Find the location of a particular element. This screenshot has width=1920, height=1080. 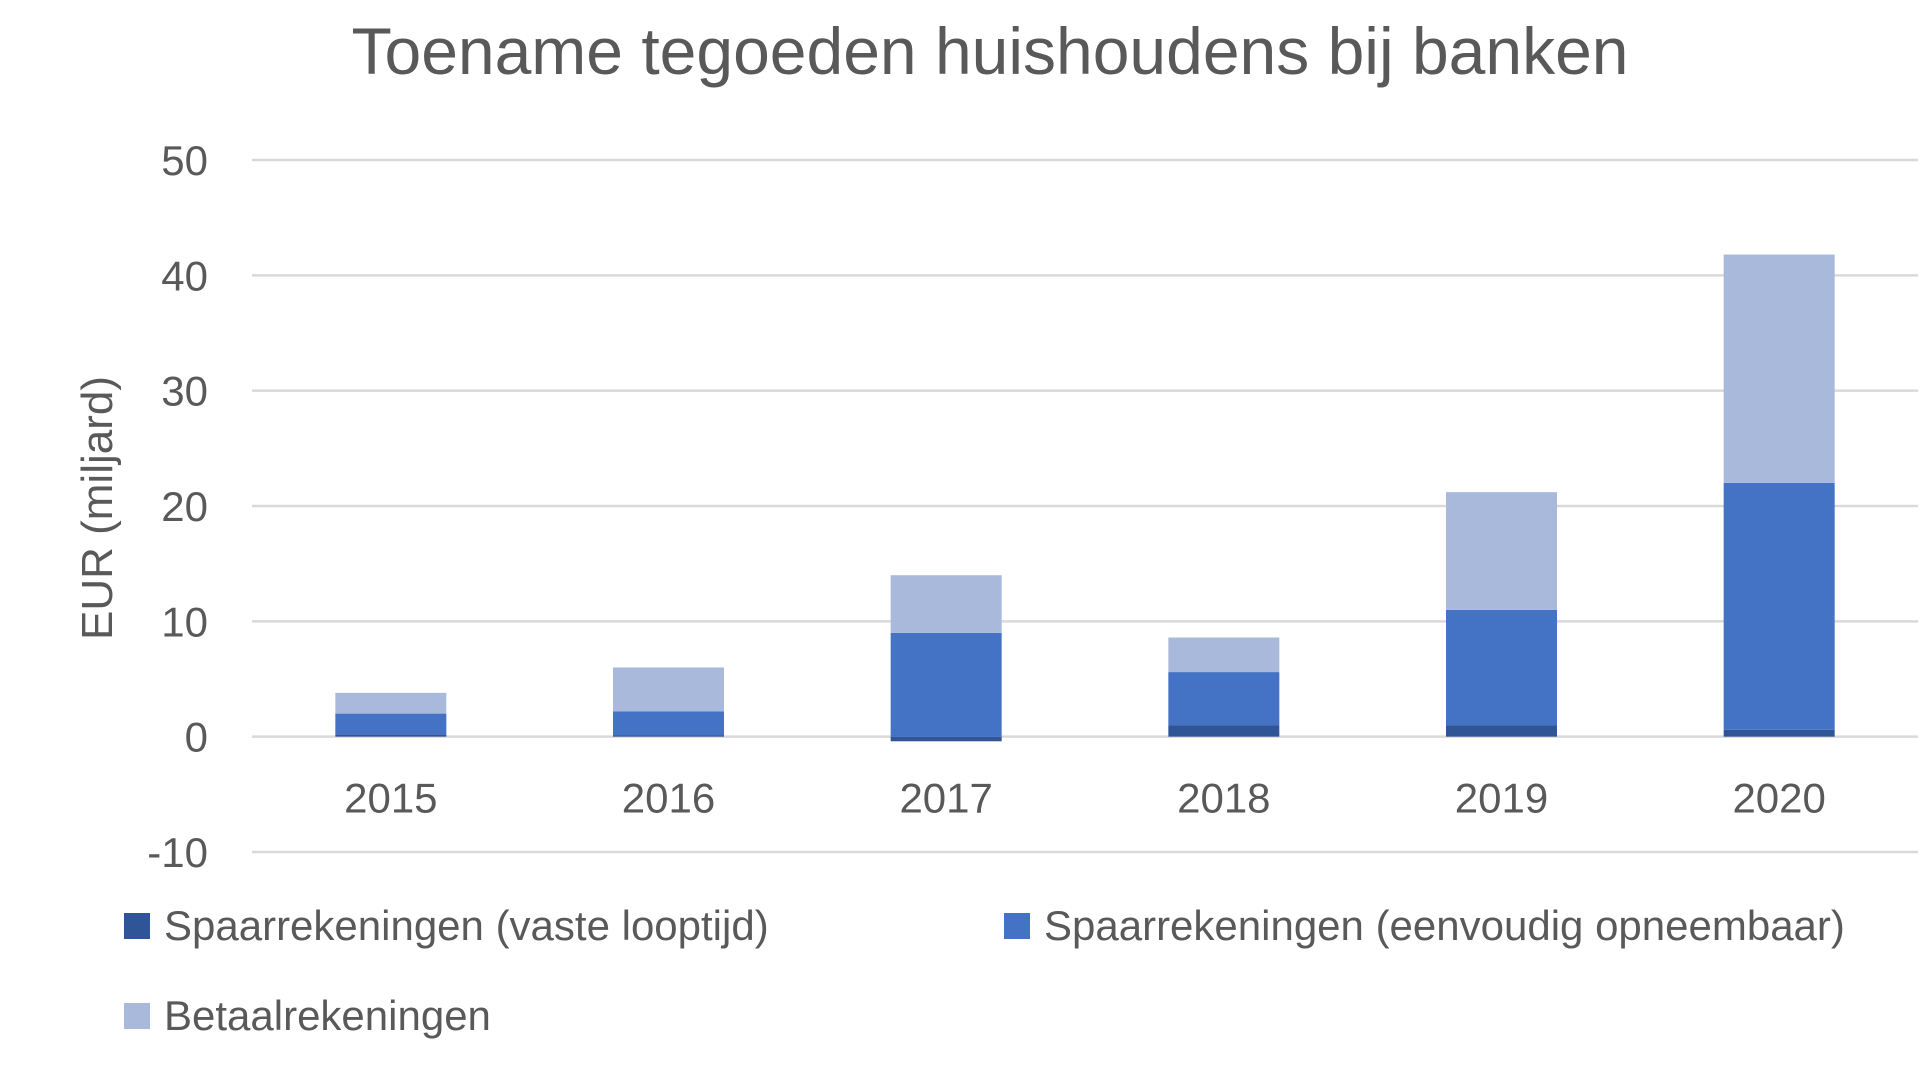

y-tick-label: 40 is located at coordinates (184, 275).